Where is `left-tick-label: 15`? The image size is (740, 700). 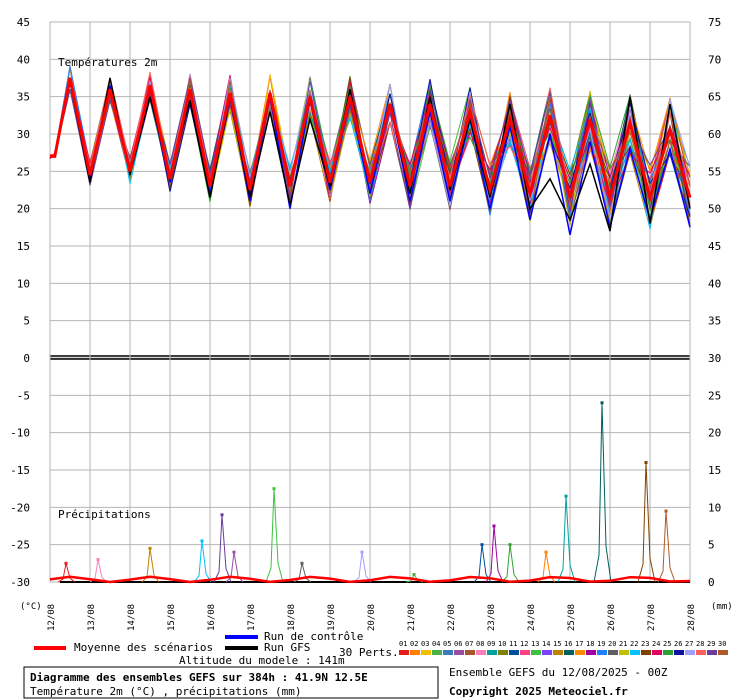 left-tick-label: 15 is located at coordinates (23, 246).